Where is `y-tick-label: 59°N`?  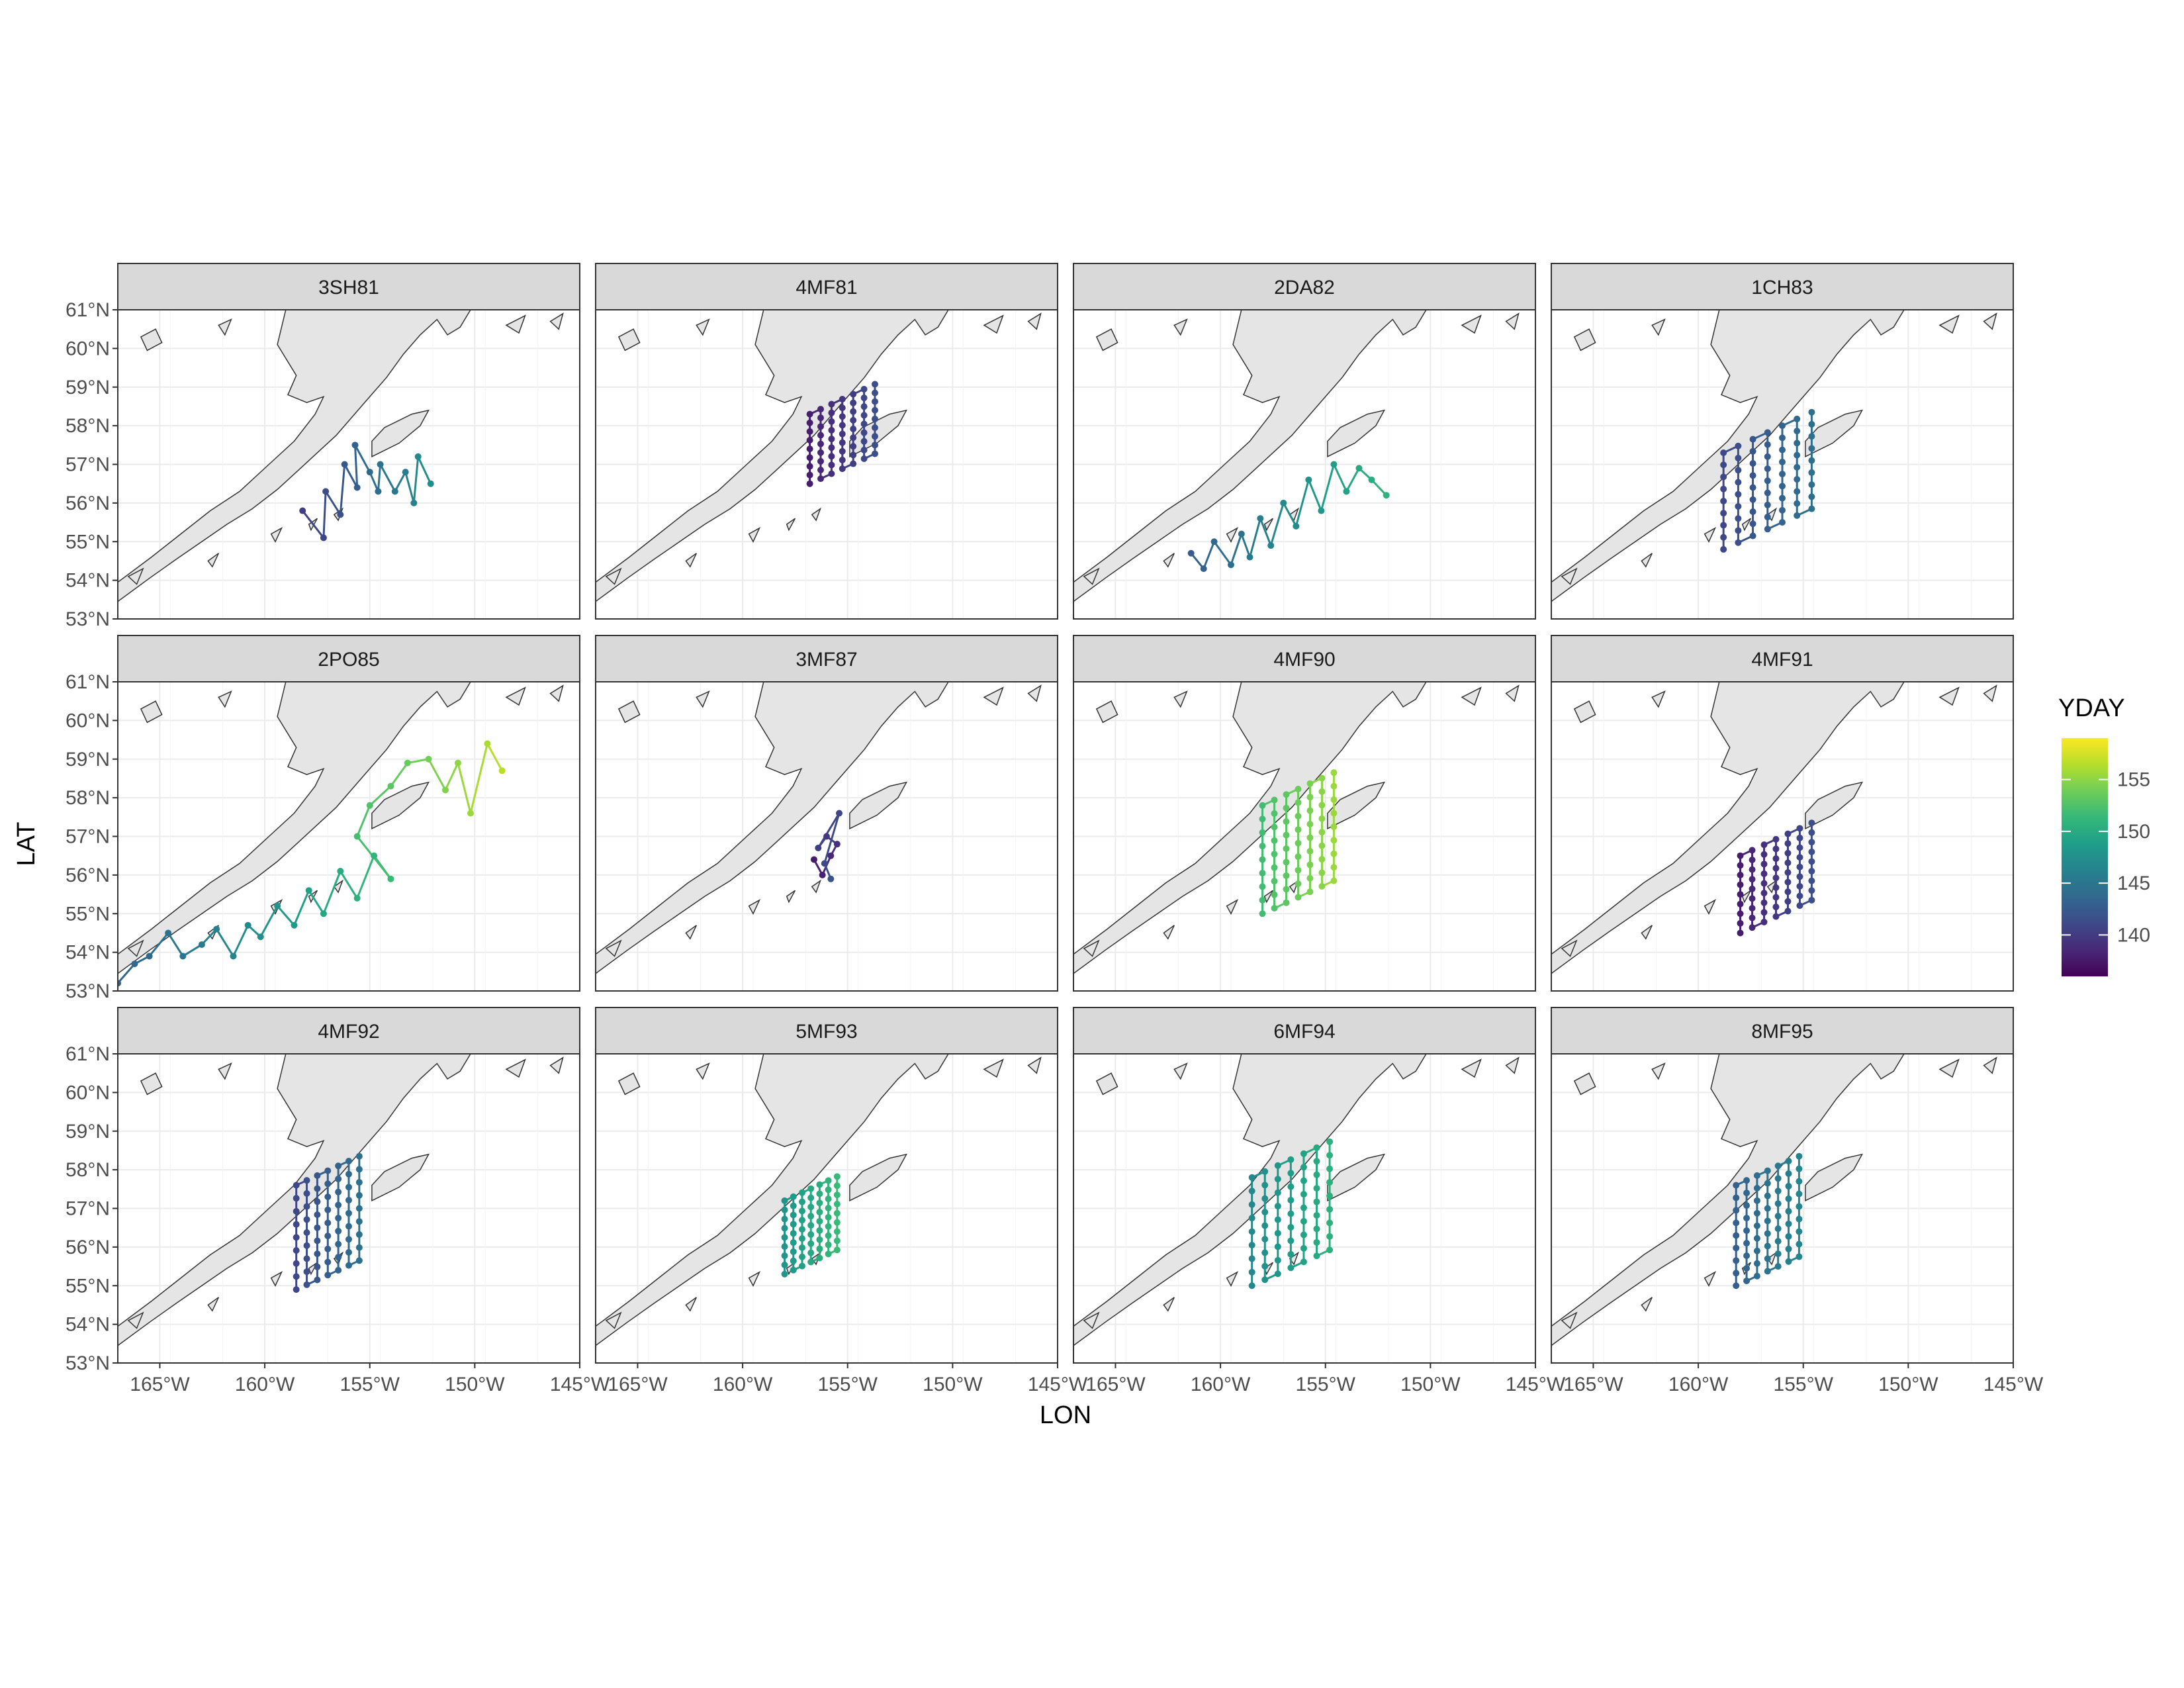 y-tick-label: 59°N is located at coordinates (88, 1132).